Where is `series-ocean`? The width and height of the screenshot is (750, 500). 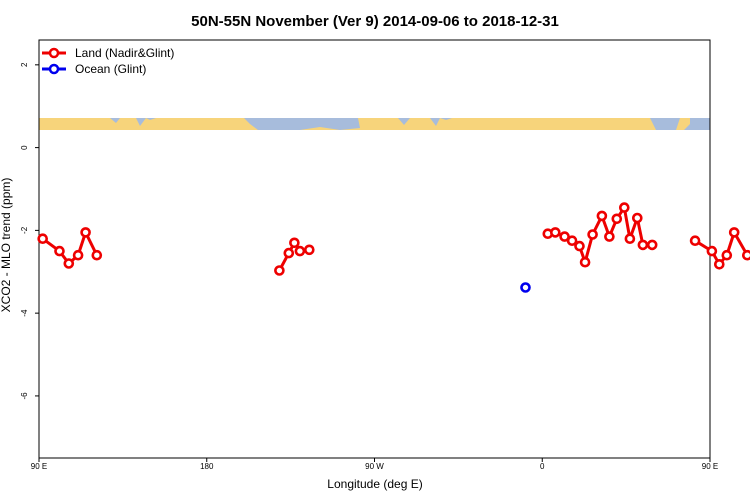 series-ocean is located at coordinates (525, 287).